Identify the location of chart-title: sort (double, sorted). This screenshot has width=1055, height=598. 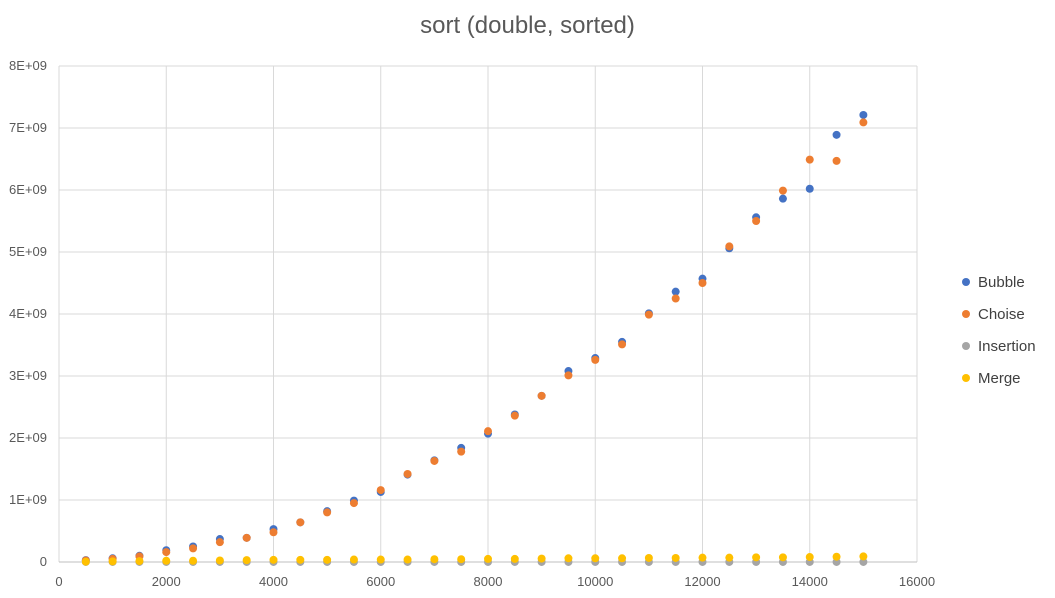
(527, 25).